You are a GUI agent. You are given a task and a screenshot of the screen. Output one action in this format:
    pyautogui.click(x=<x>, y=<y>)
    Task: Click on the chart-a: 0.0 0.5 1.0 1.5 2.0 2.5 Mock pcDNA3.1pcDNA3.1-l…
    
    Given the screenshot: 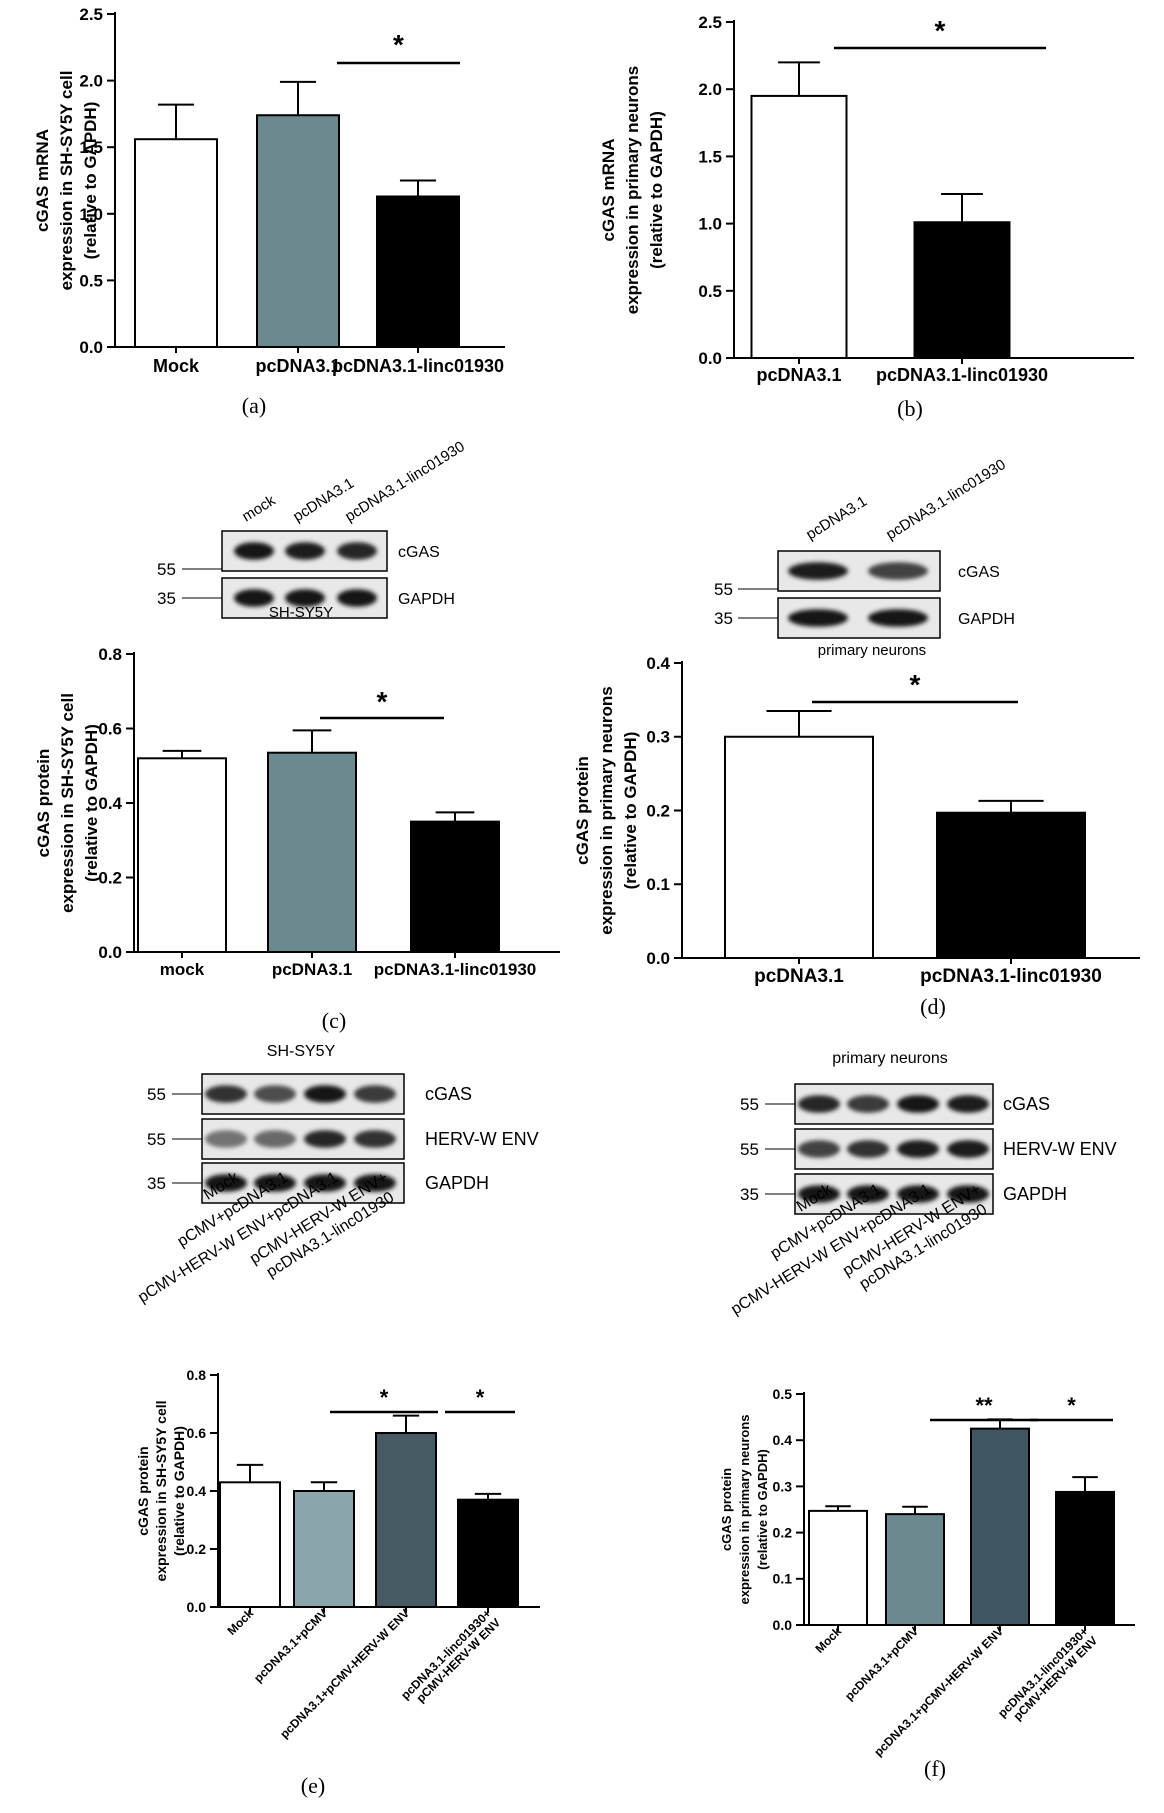 What is the action you would take?
    pyautogui.click(x=269, y=211)
    